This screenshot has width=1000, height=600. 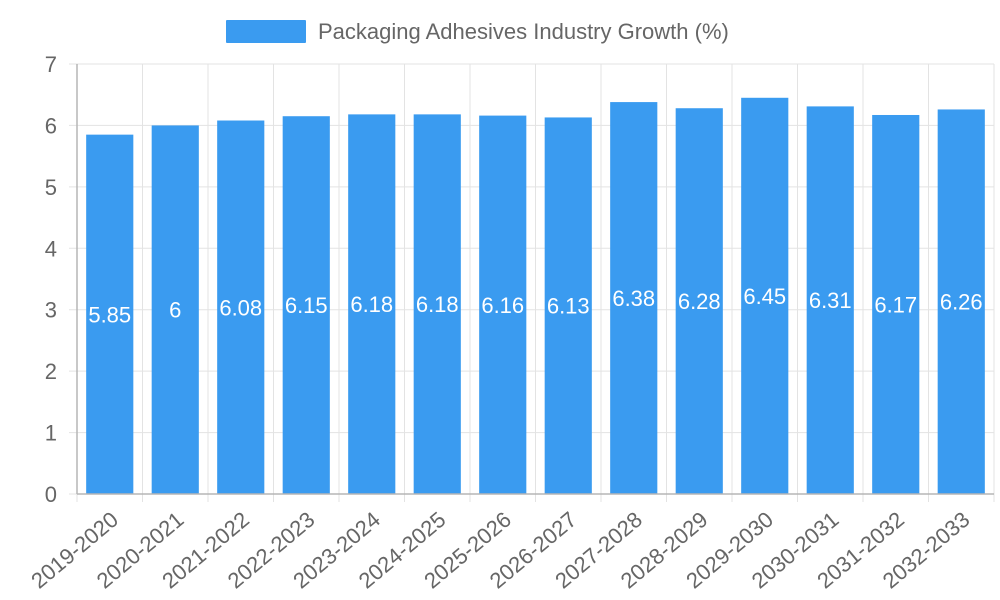 I want to click on bar-value-label: 6.17, so click(x=895, y=304).